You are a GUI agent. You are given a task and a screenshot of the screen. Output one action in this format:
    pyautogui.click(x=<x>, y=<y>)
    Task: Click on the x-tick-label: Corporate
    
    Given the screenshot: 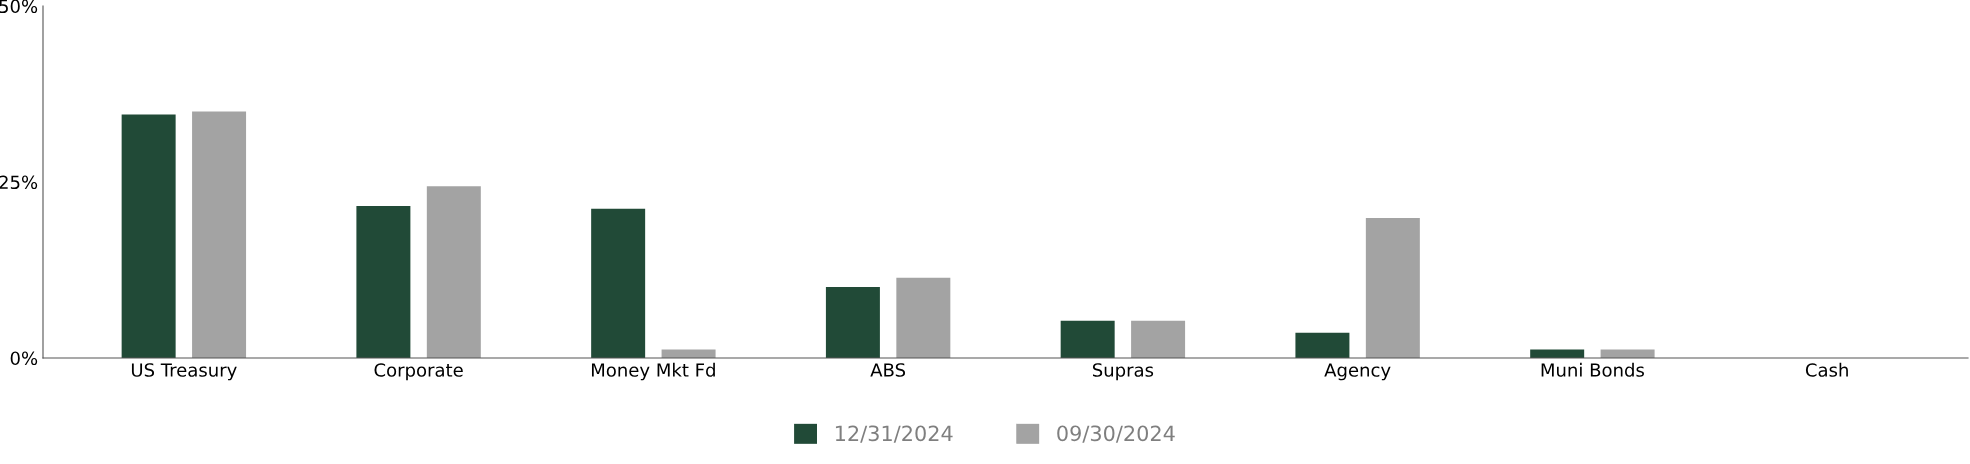 What is the action you would take?
    pyautogui.click(x=418, y=372)
    